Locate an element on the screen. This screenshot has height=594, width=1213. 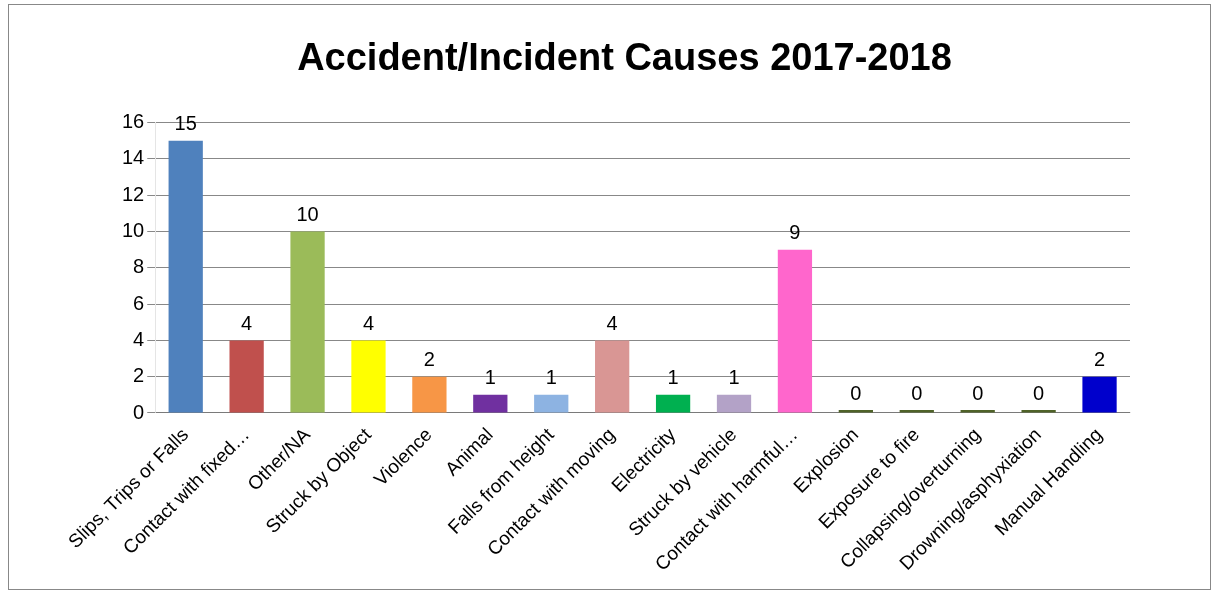
y-tick-label: 12 is located at coordinates (133, 193).